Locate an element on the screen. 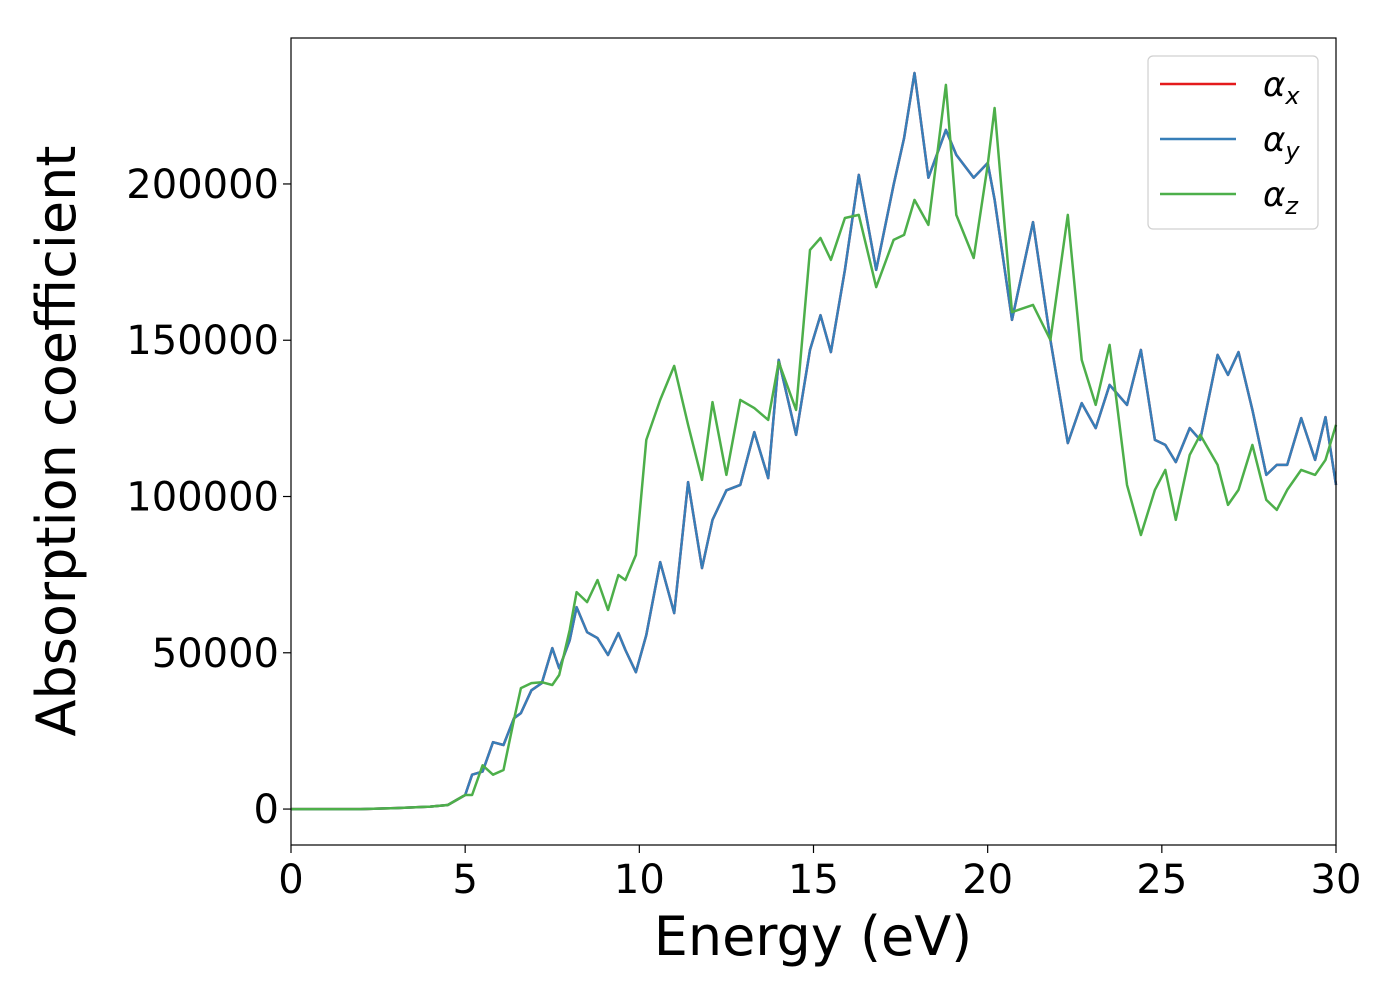  y-axis-label: Absorption coefficient is located at coordinates (56, 441).